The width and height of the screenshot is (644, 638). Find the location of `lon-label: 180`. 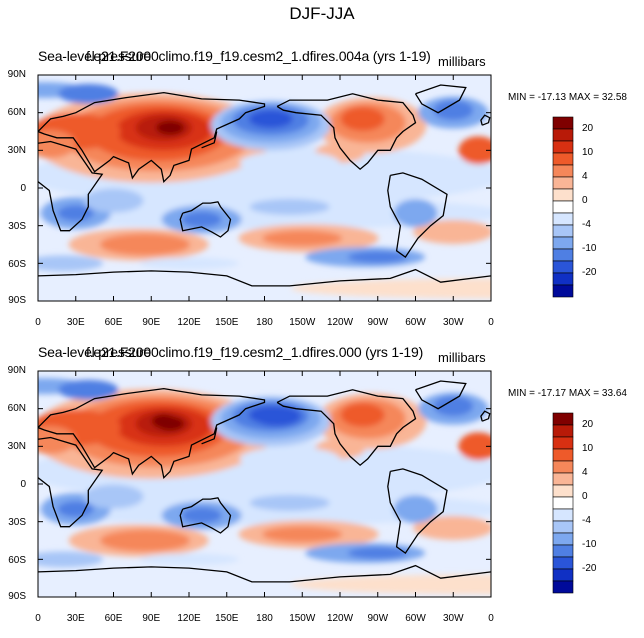

lon-label: 180 is located at coordinates (264, 322).